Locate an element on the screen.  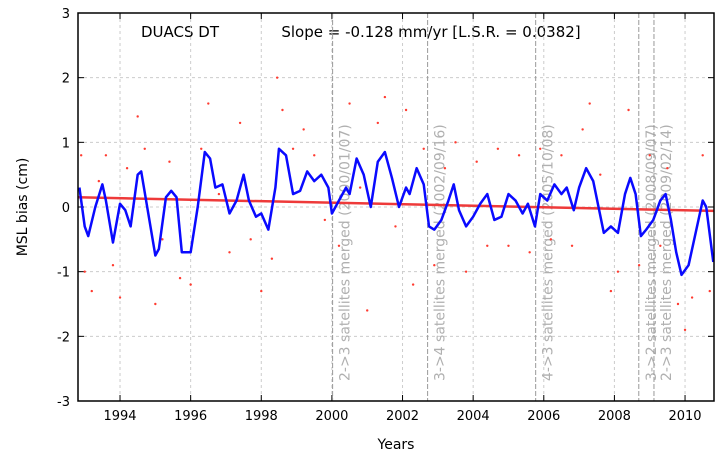
event-label: 2->3 satellites merged (2000/01/07) is located at coordinates (346, 252).